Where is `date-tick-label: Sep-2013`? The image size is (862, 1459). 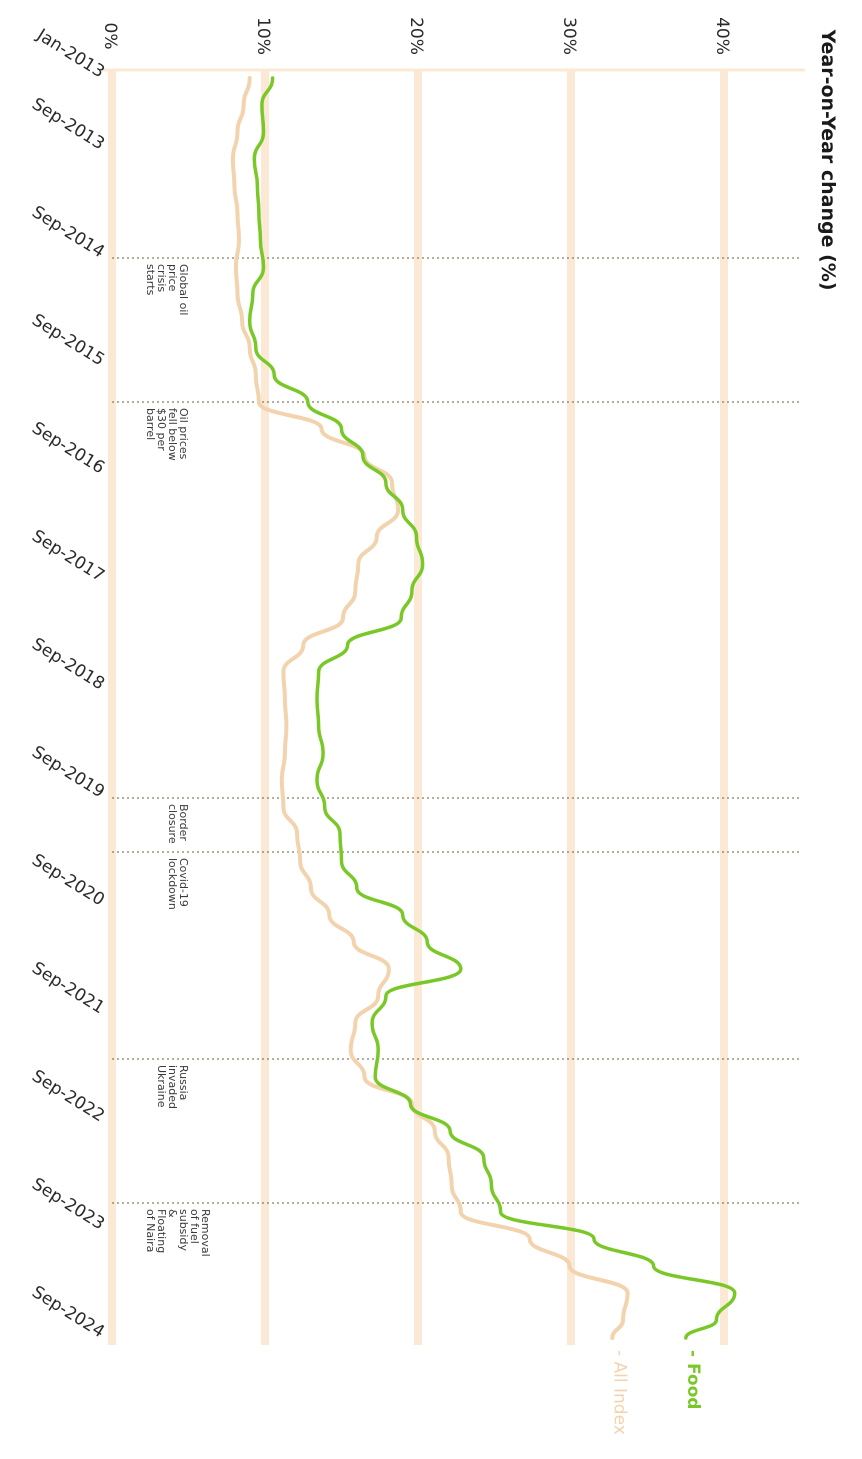
date-tick-label: Sep-2013 is located at coordinates (68, 124).